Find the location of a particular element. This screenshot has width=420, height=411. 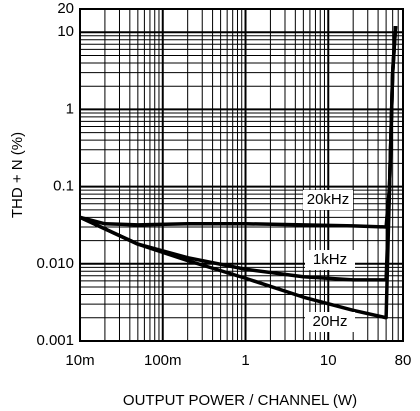

legend-label: 20Hz is located at coordinates (329, 321).